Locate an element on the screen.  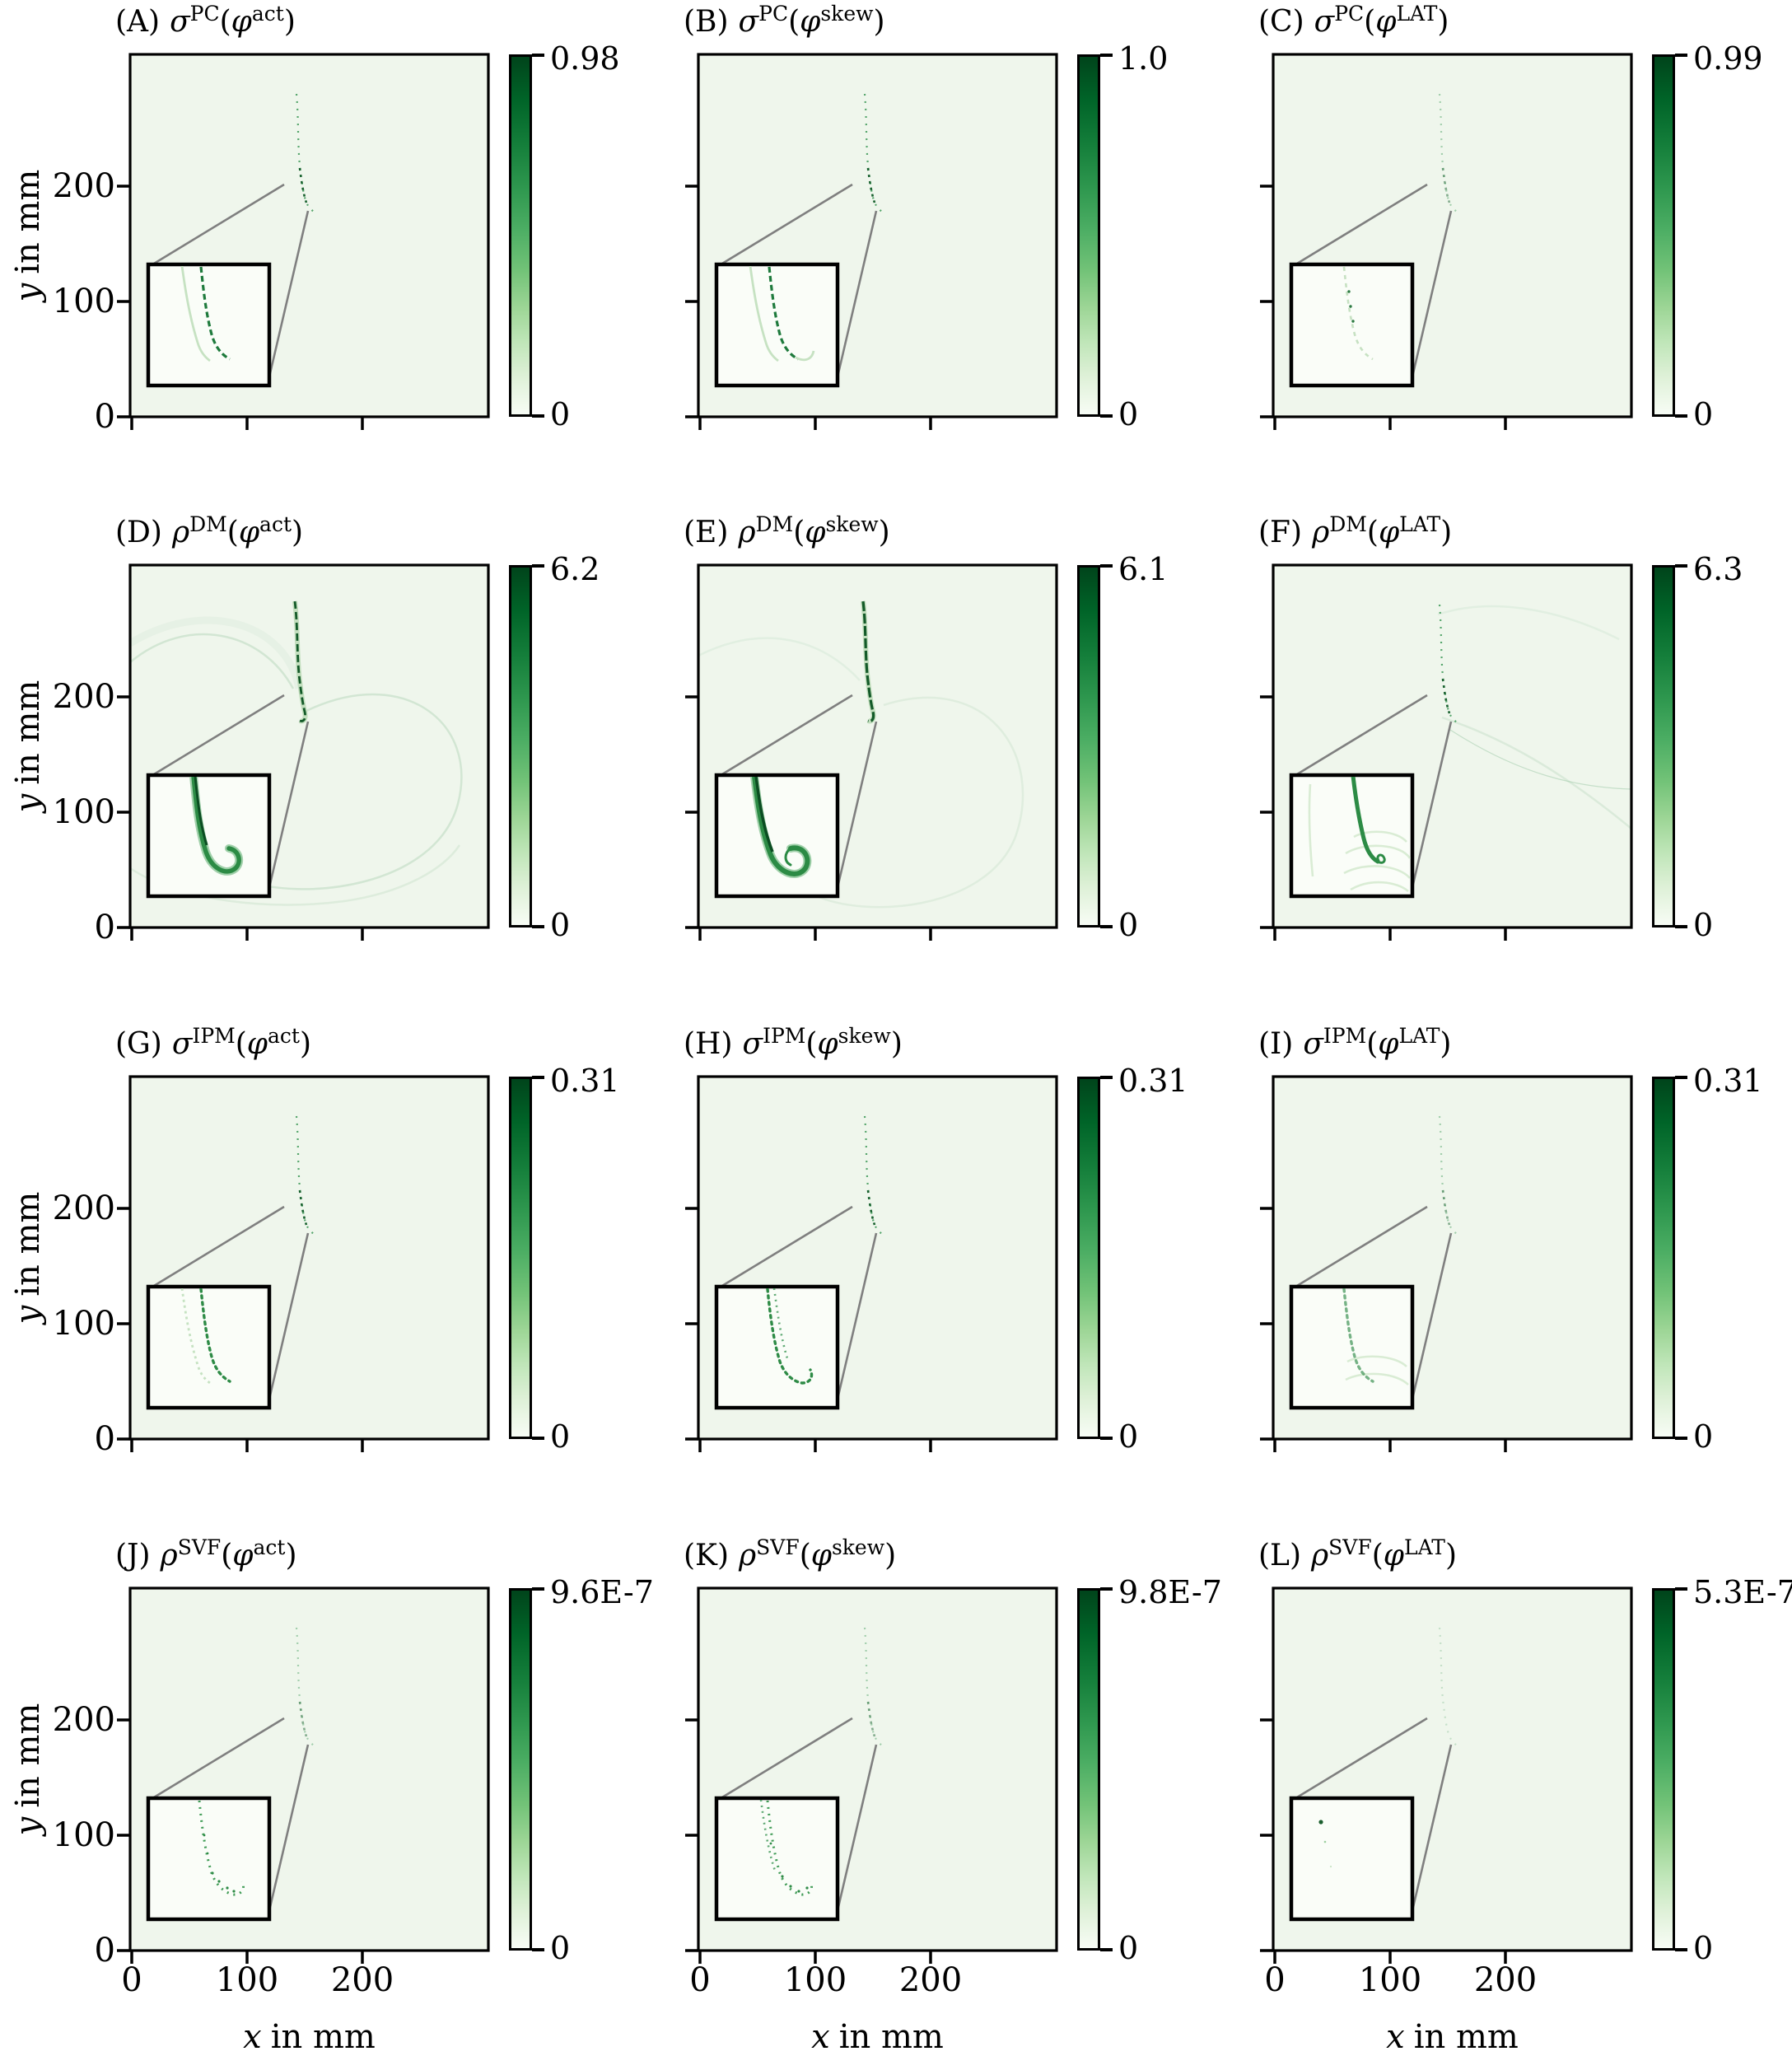
panel-title: (C) σPC(φLAT) is located at coordinates (1353, 20).